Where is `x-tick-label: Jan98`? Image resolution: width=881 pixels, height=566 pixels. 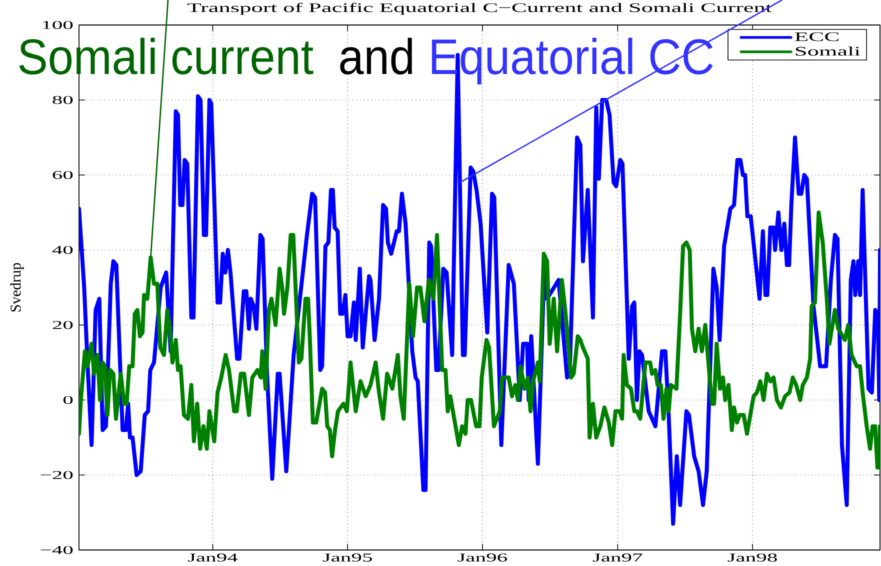
x-tick-label: Jan98 is located at coordinates (752, 558).